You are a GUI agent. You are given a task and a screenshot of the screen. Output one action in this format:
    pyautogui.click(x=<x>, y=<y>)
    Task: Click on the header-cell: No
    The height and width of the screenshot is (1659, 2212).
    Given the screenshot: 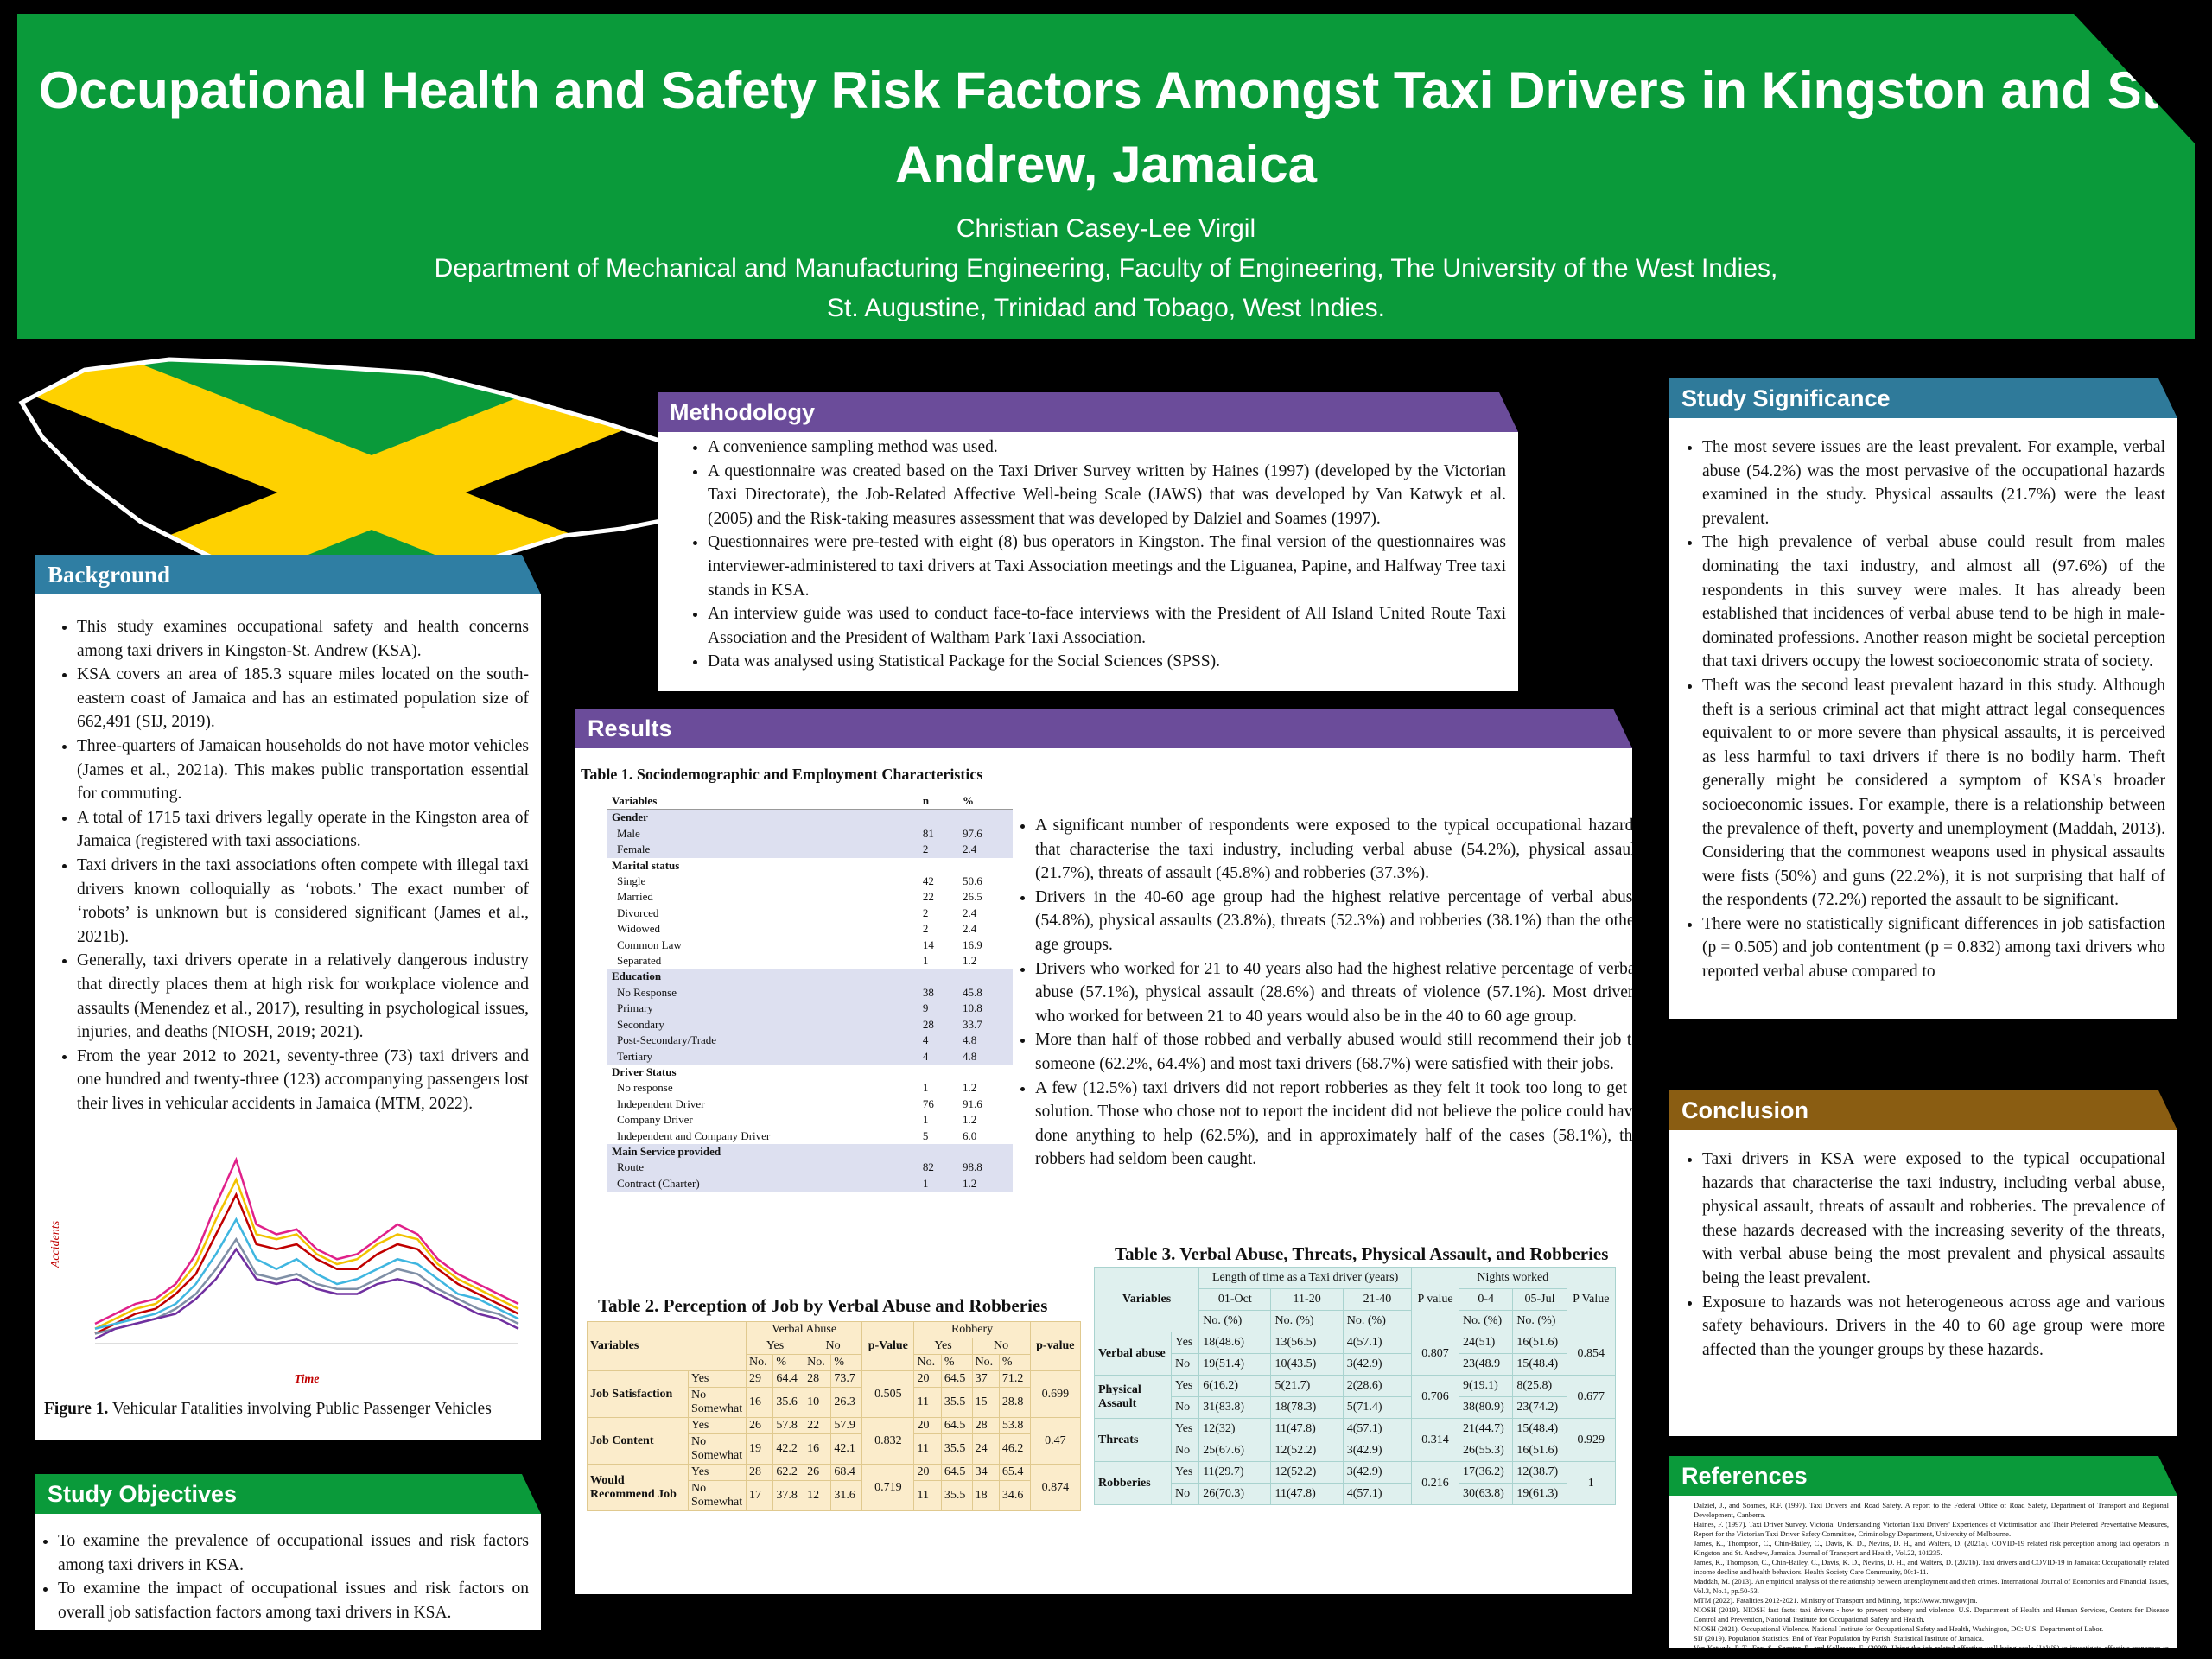 What is the action you would take?
    pyautogui.click(x=833, y=1346)
    